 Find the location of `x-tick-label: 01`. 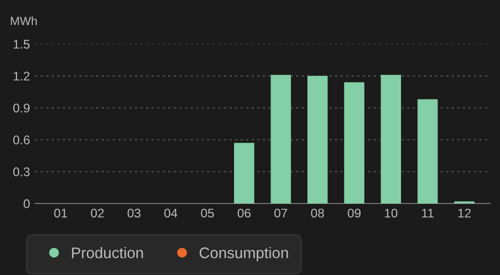

x-tick-label: 01 is located at coordinates (61, 213).